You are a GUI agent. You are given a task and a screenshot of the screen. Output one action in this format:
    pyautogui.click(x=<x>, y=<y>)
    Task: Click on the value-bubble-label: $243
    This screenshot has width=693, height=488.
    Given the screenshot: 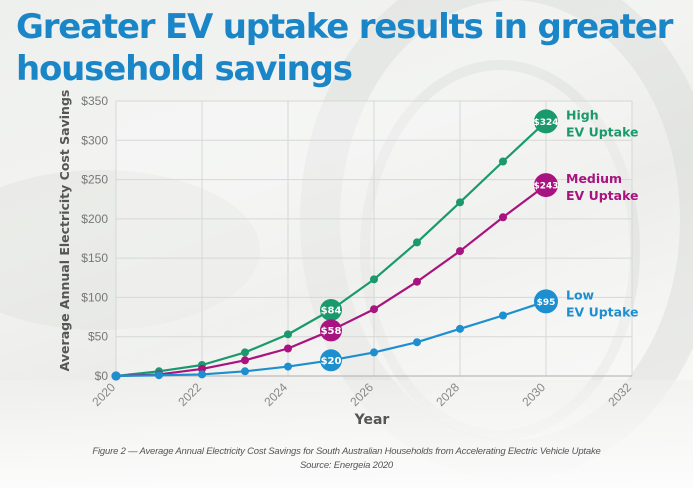 What is the action you would take?
    pyautogui.click(x=545, y=187)
    